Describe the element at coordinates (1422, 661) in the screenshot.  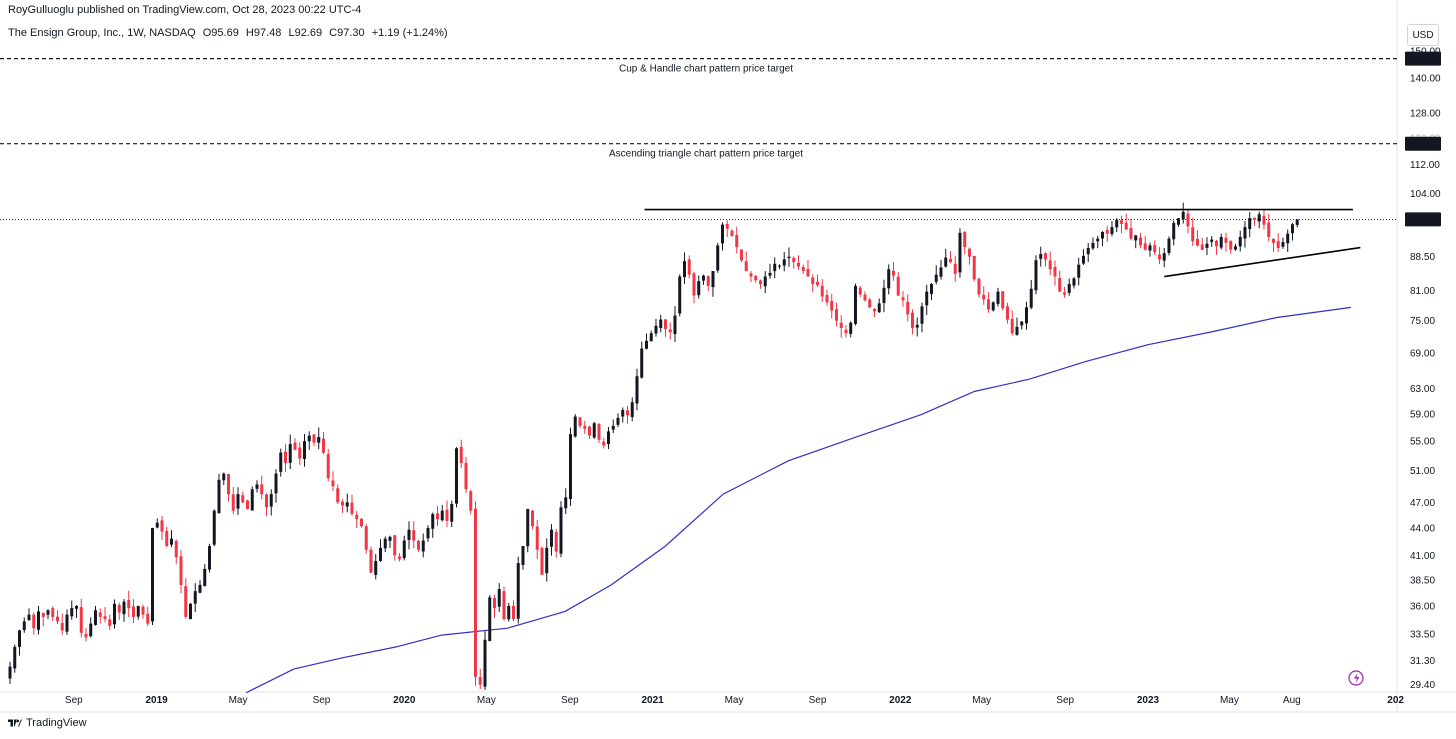
I see `price-tick-label: 31.30` at that location.